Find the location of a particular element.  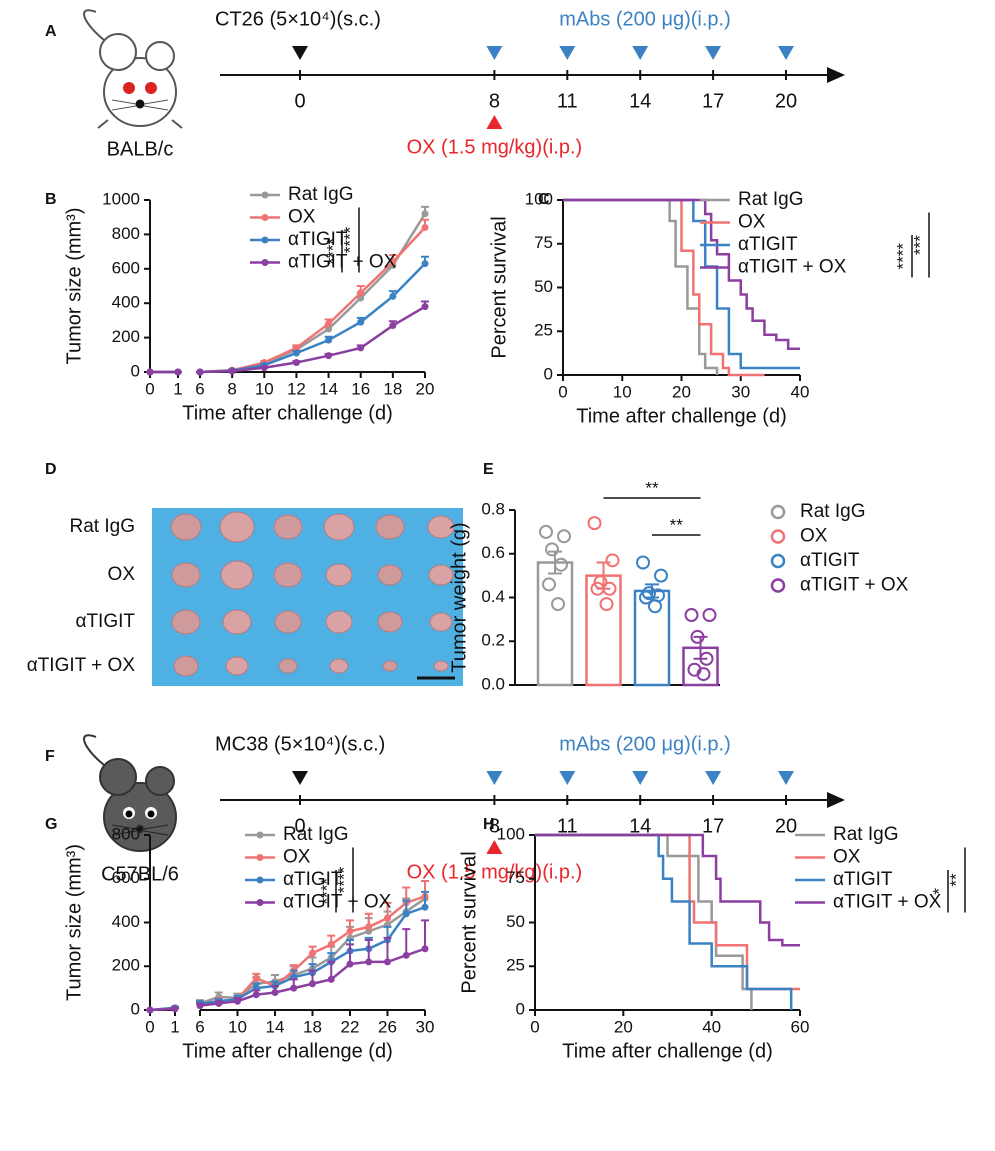

y-tick-label: 100 is located at coordinates (511, 833).